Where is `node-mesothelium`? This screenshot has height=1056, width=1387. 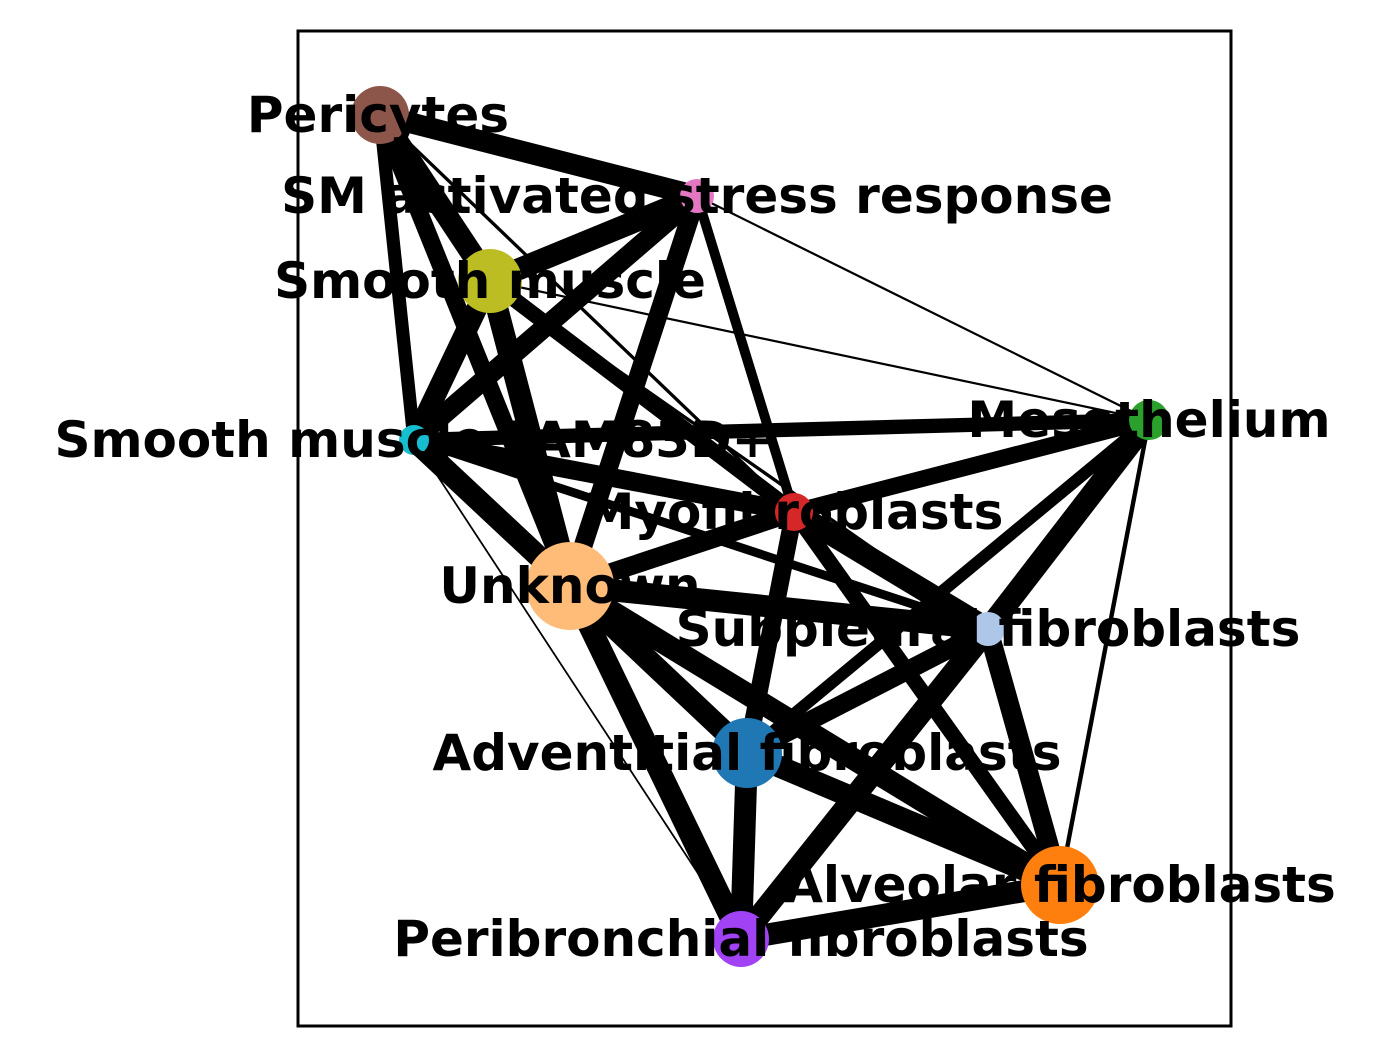
node-mesothelium is located at coordinates (1149, 420).